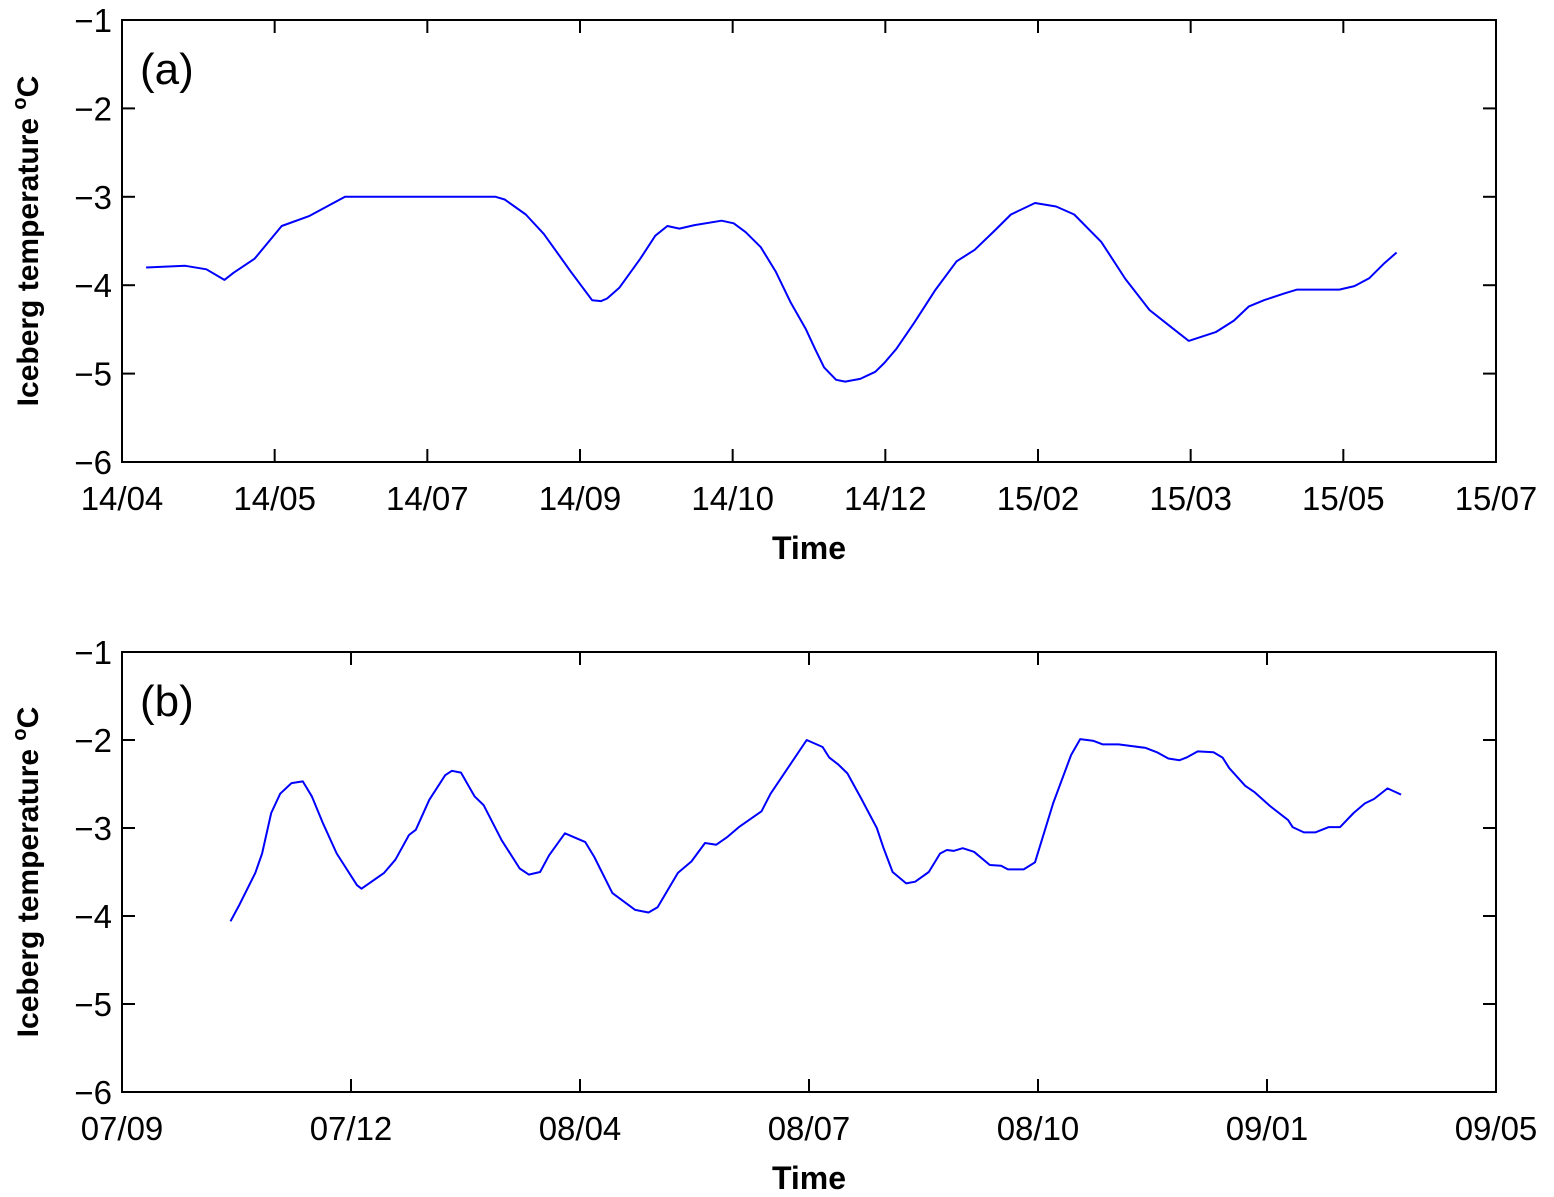 The image size is (1554, 1197). I want to click on x-tick-label: 14/07, so click(427, 498).